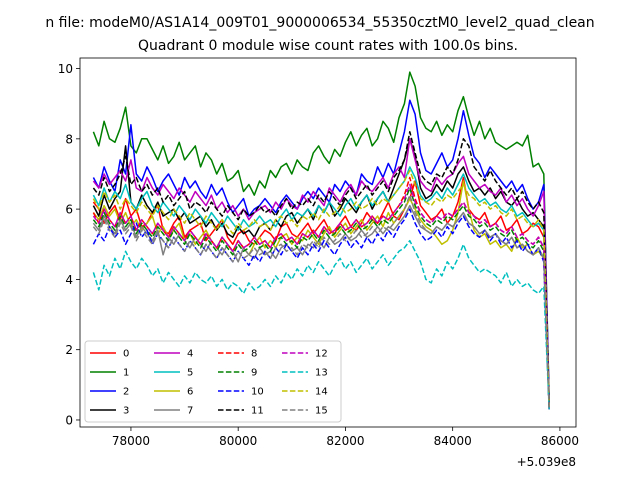 The height and width of the screenshot is (480, 640). What do you see at coordinates (257, 392) in the screenshot?
I see `legend-label-10: 10` at bounding box center [257, 392].